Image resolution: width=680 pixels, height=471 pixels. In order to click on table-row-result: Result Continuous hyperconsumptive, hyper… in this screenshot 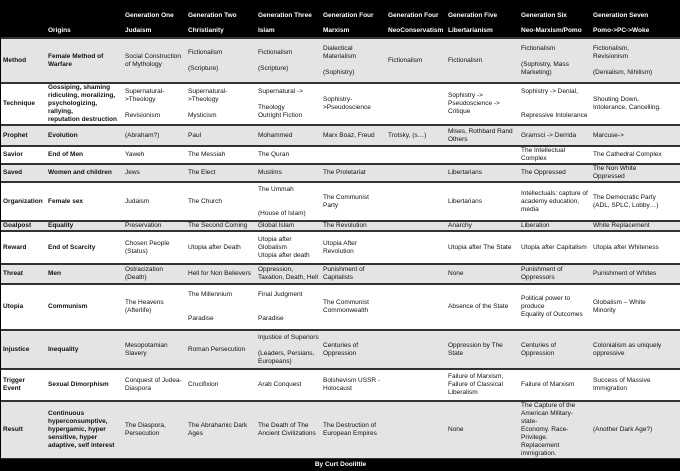, I will do `click(340, 429)`.